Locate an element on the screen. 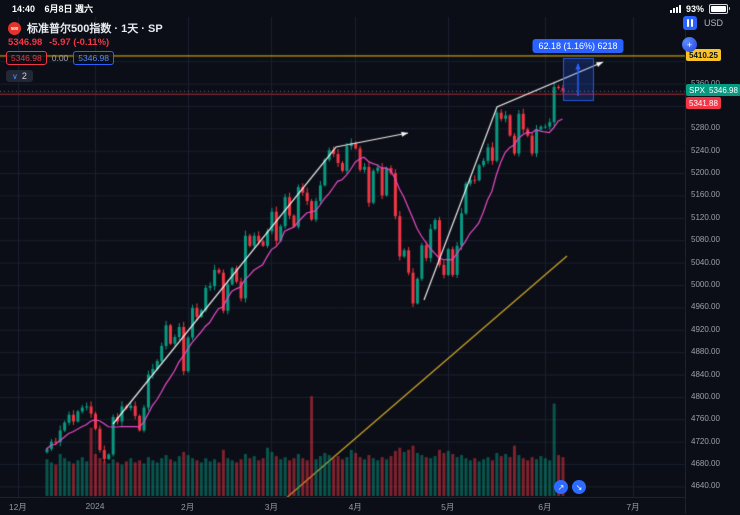  x-axis-label: 2月 is located at coordinates (187, 507).